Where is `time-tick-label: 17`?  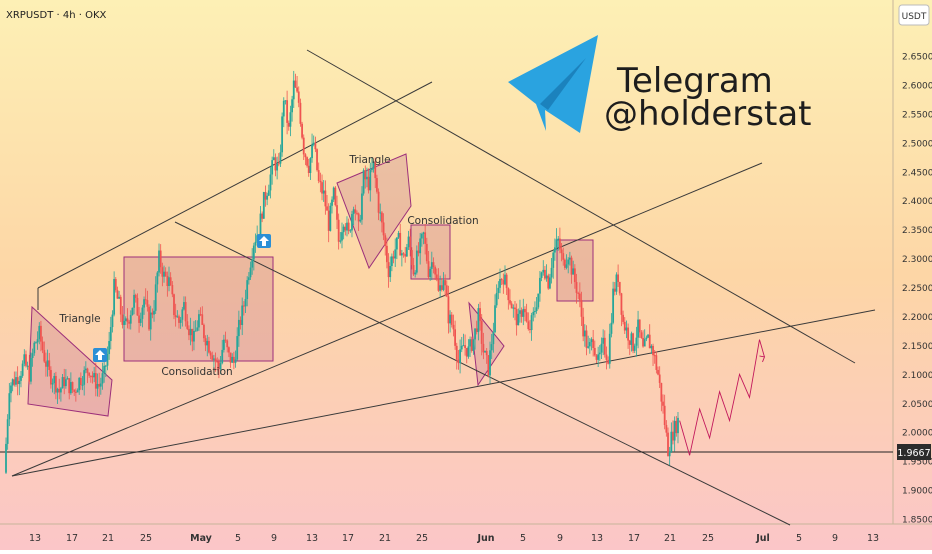 time-tick-label: 17 is located at coordinates (348, 538).